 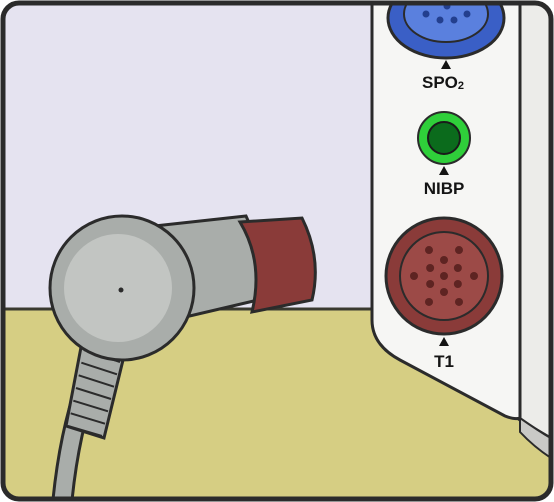 What do you see at coordinates (443, 82) in the screenshot?
I see `spo2-label: SPO2` at bounding box center [443, 82].